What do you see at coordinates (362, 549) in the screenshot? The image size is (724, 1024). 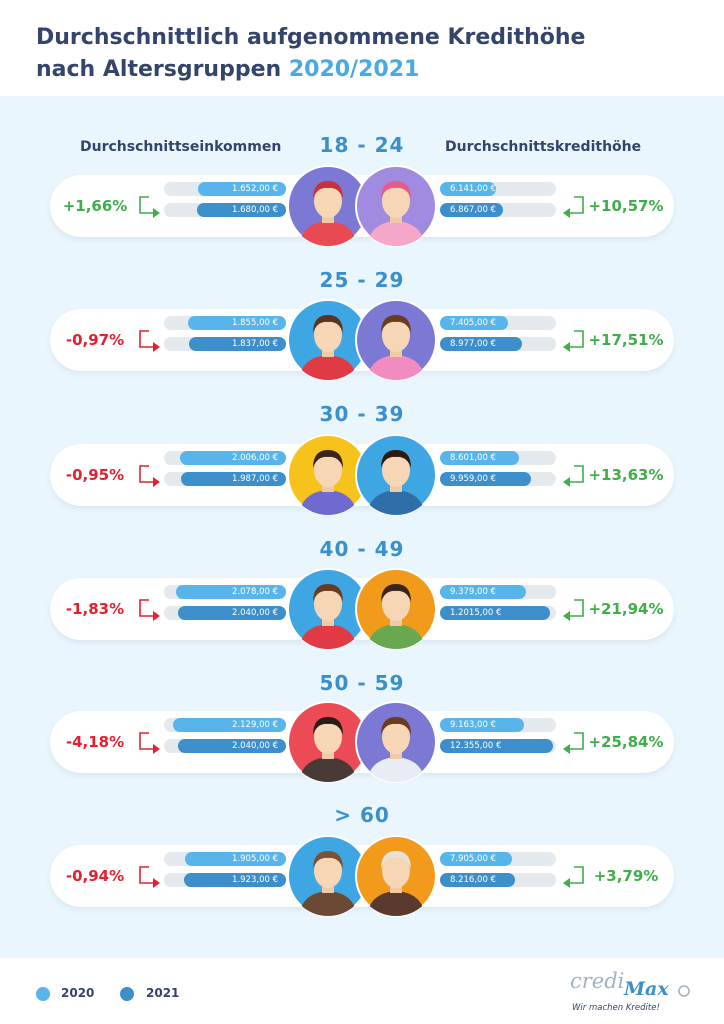 I see `age-group-label: 40 - 49` at bounding box center [362, 549].